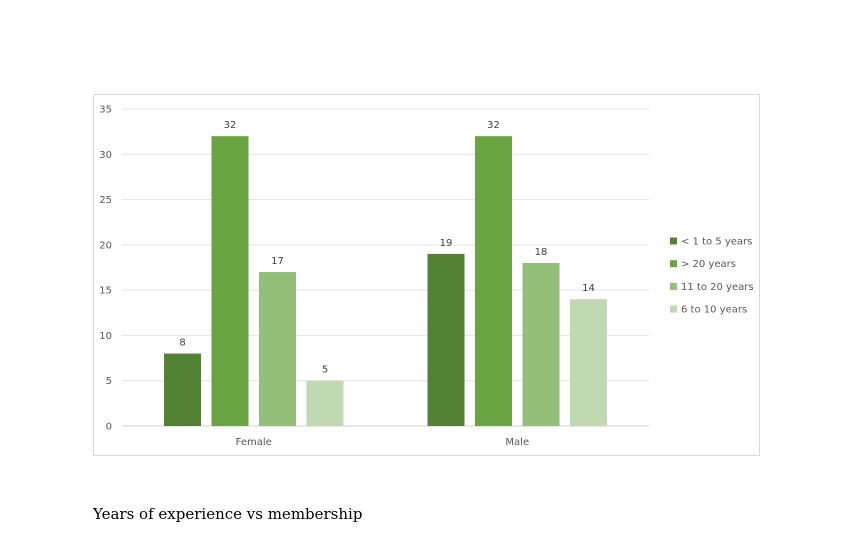 This screenshot has height=547, width=863. Describe the element at coordinates (109, 381) in the screenshot. I see `y-tick-label: 5` at that location.